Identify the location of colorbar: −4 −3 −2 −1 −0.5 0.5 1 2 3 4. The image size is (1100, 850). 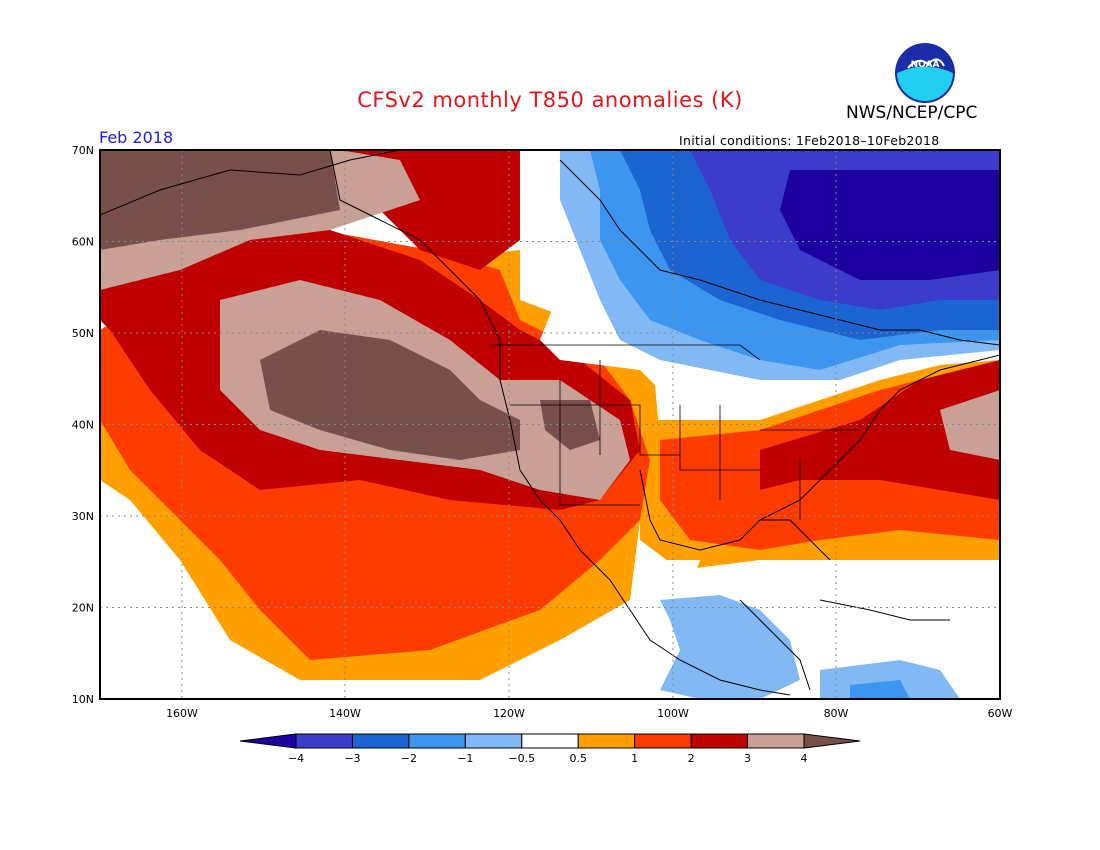
(550, 749).